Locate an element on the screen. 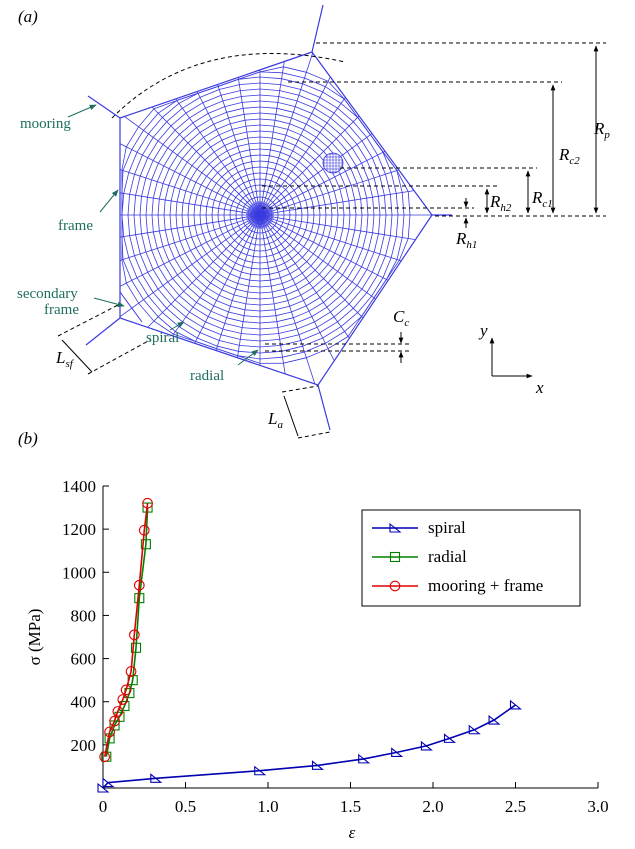 Image resolution: width=635 pixels, height=849 pixels. x-tick-label: 3.0 is located at coordinates (597, 806).